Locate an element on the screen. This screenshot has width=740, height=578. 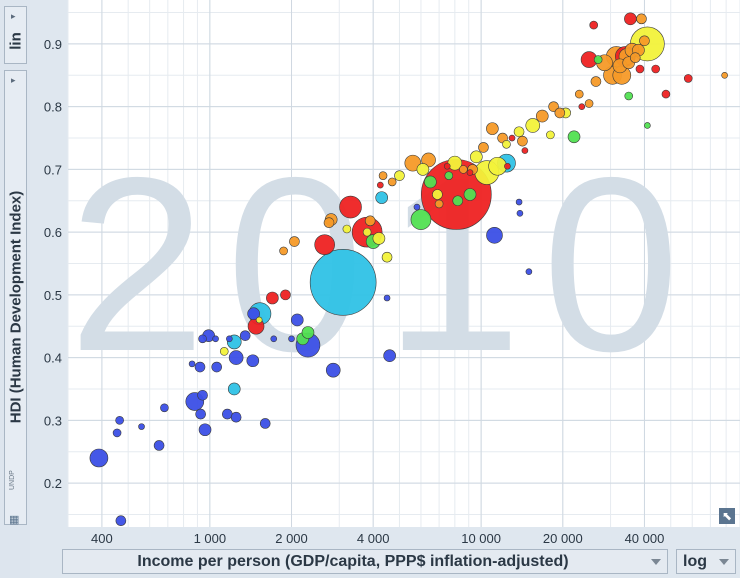
y-tick-labels: 0.2 0.3 0.4 0.5 0.6 0.7 0.8 0.9 is located at coordinates (53, 264).